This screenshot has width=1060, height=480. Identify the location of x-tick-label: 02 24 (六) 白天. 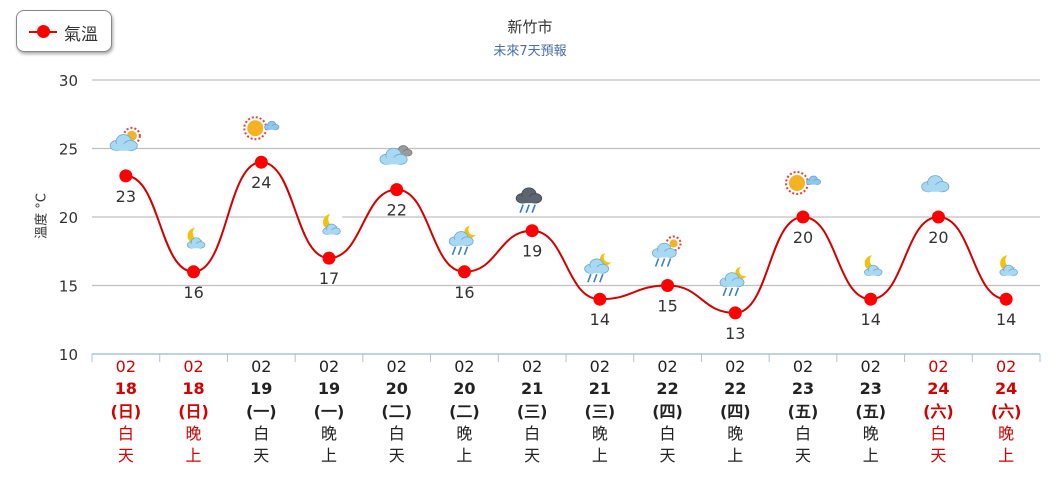
(938, 411).